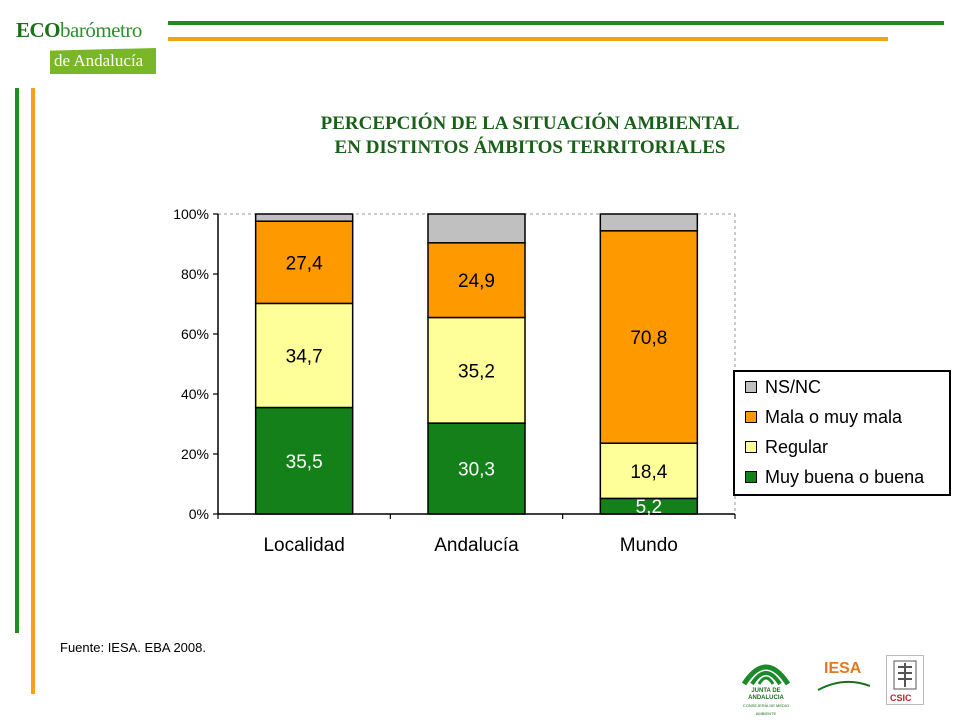  I want to click on x-tick-label: Localidad, so click(303, 545).